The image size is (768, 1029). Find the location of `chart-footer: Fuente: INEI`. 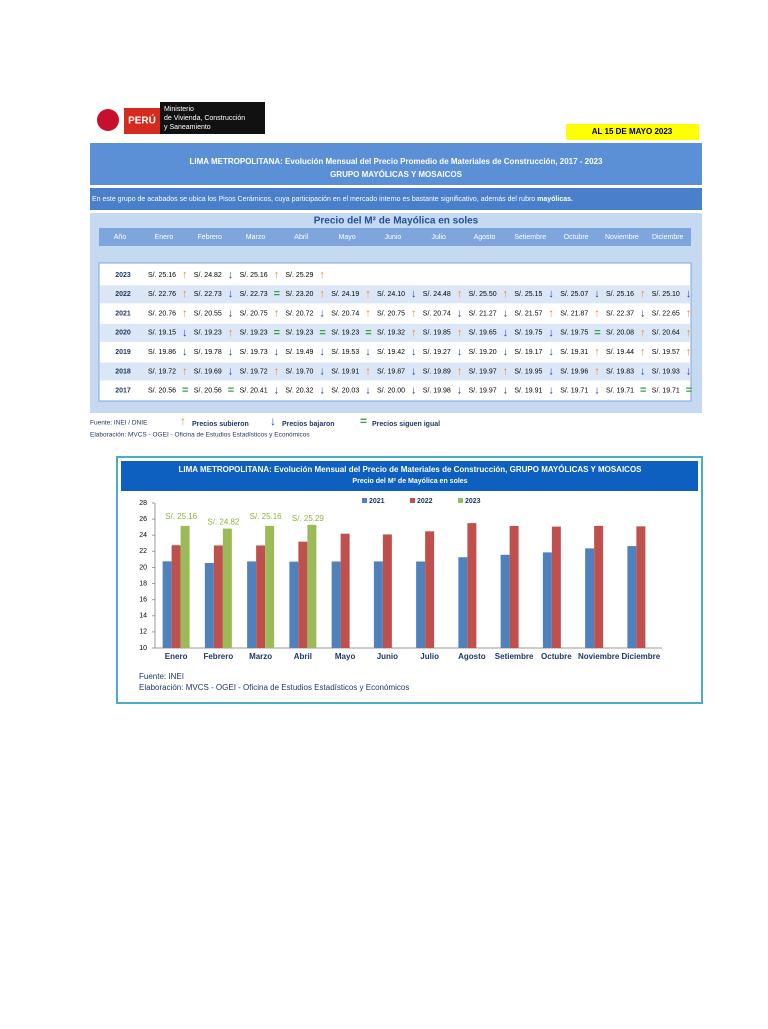

chart-footer: Fuente: INEI is located at coordinates (161, 676).